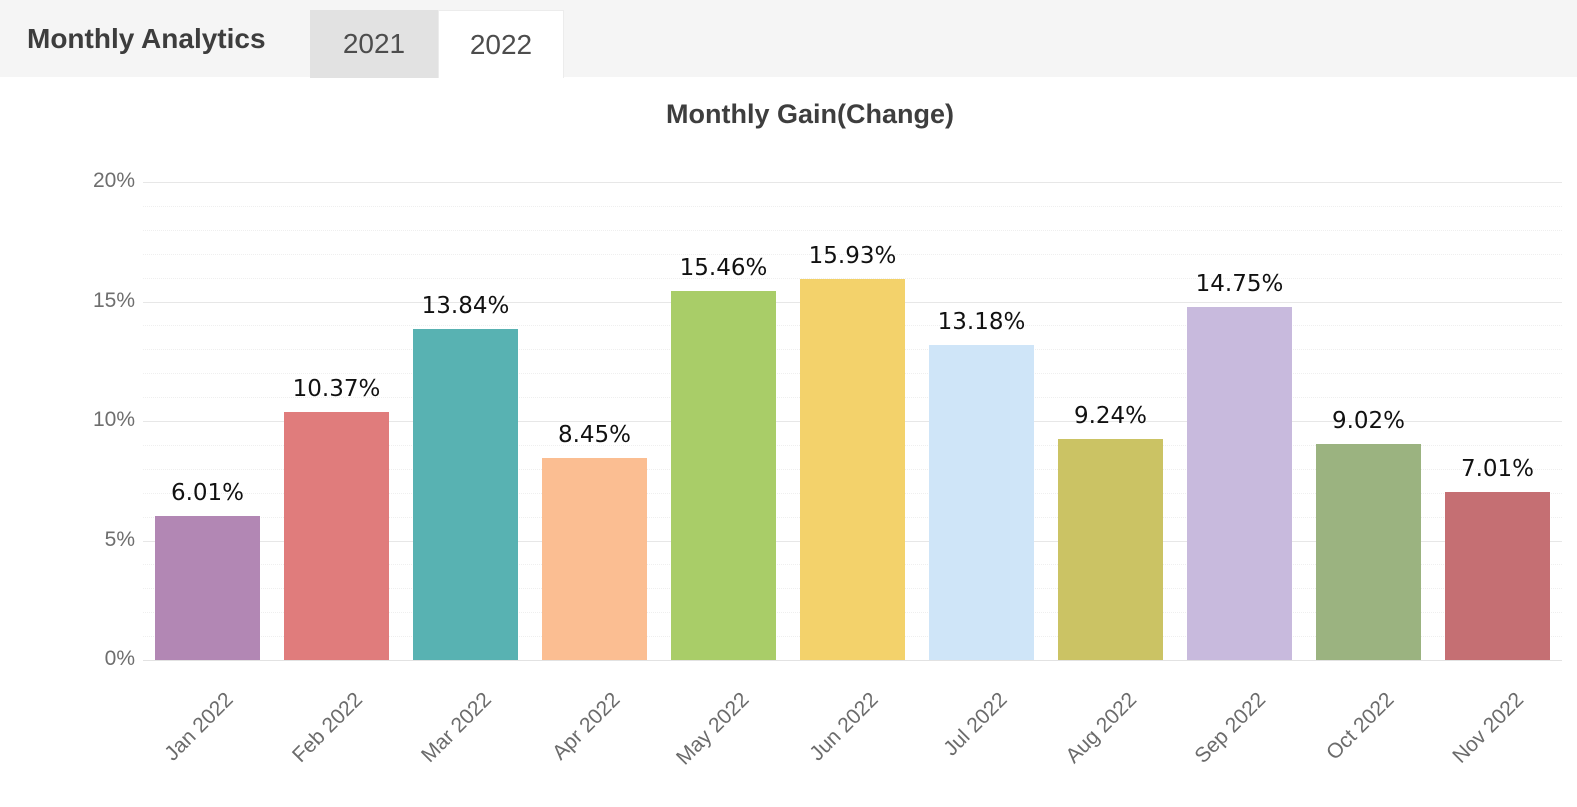 This screenshot has height=807, width=1577. Describe the element at coordinates (199, 727) in the screenshot. I see `x-axis-label-jan-2022: Jan 2022` at that location.